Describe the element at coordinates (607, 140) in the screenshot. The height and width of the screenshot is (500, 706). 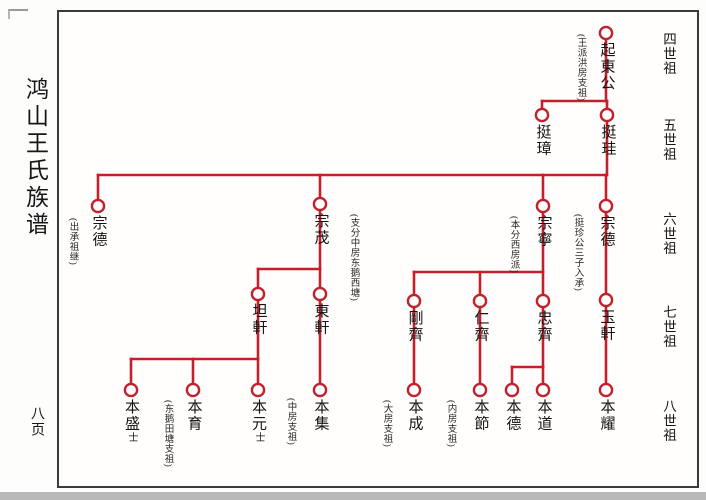
I see `person-name-tinggui: 挺珪` at that location.